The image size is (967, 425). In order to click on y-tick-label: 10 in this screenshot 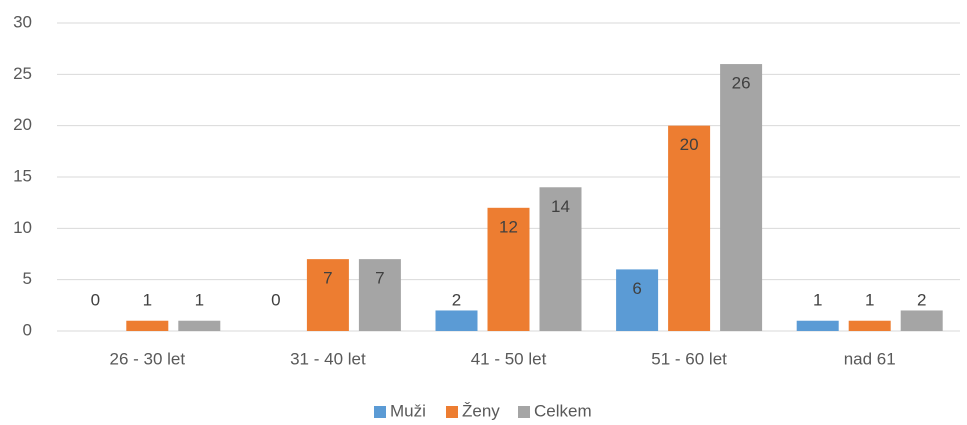, I will do `click(22, 227)`.